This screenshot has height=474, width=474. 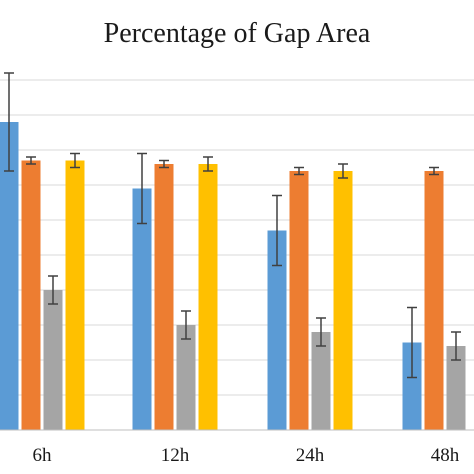 I want to click on x-tick-label: 24h, so click(x=310, y=455).